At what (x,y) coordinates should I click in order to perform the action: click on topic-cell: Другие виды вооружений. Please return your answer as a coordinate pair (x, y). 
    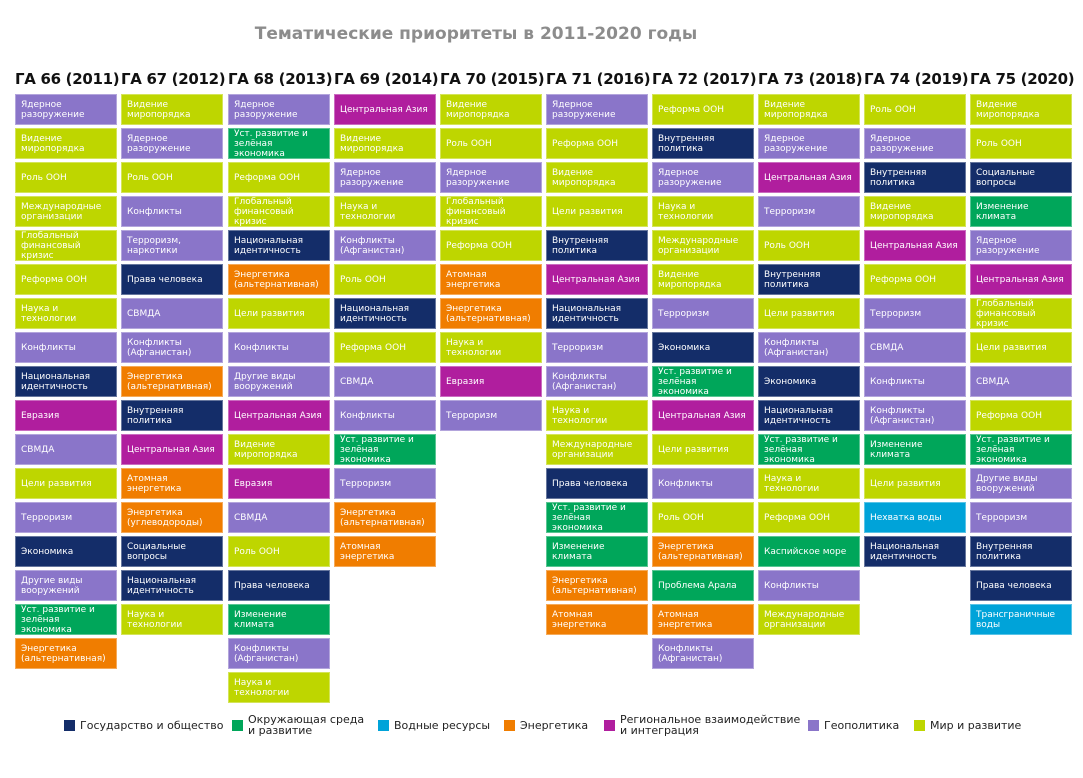
    Looking at the image, I should click on (279, 381).